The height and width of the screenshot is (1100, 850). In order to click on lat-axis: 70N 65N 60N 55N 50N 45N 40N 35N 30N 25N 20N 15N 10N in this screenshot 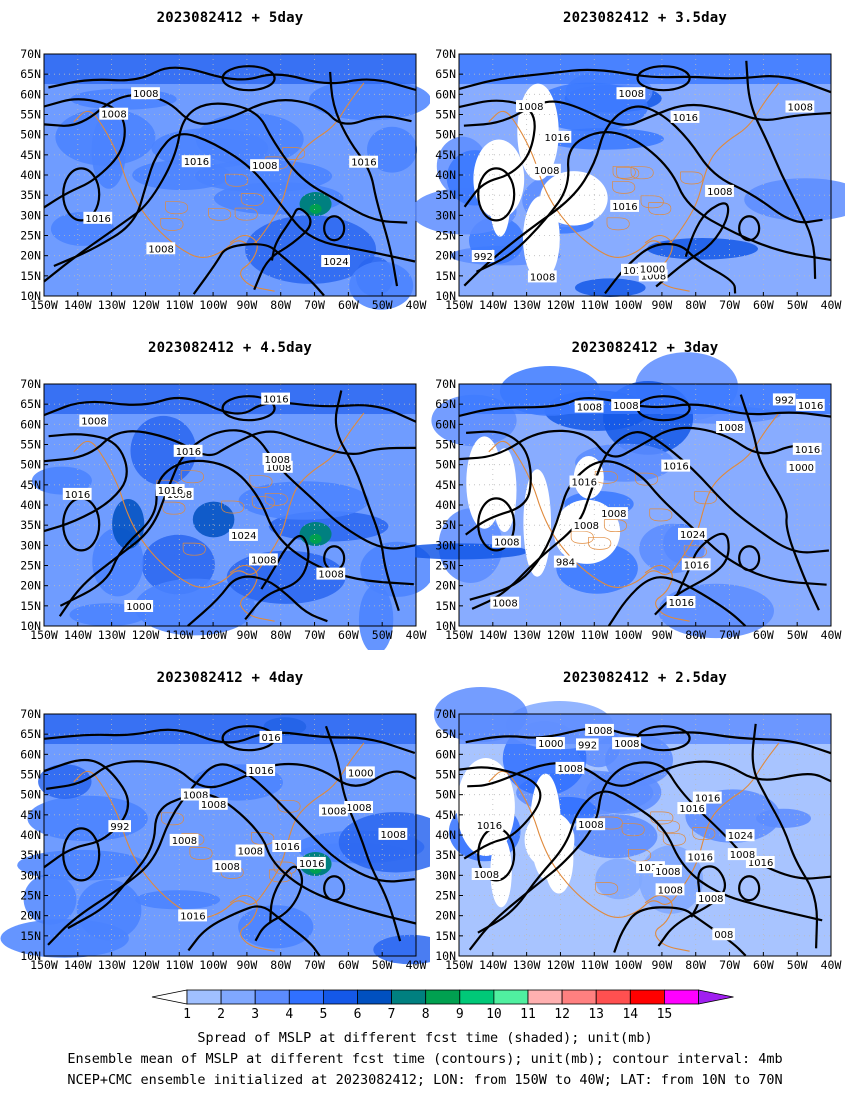, I will do `click(449, 505)`.